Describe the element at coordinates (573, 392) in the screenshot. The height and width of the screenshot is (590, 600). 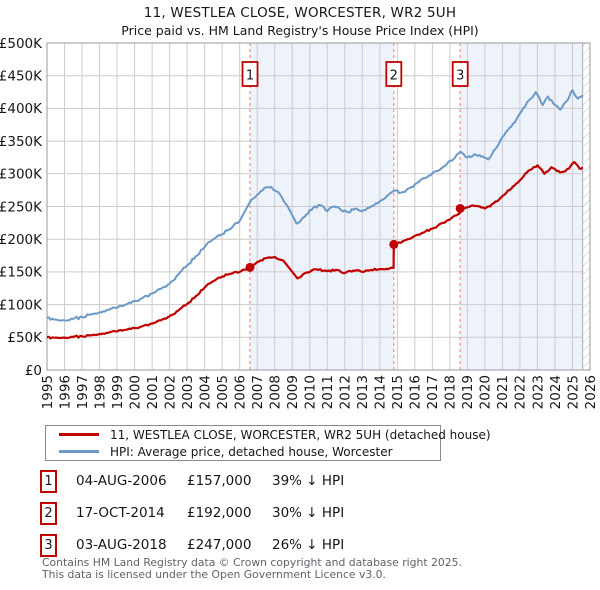
I see `x-tick-label: 2025` at that location.